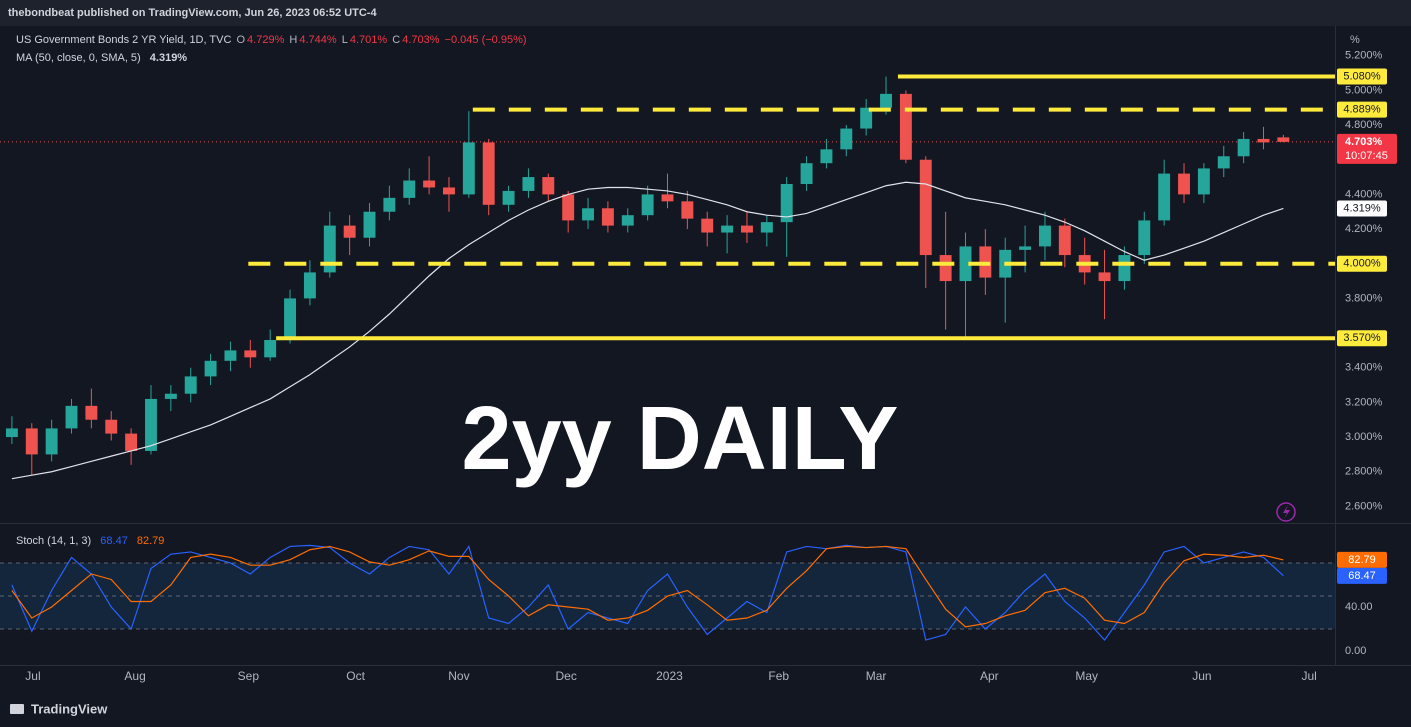 The height and width of the screenshot is (727, 1411). What do you see at coordinates (1364, 194) in the screenshot?
I see `y-tick-label: 4.400%` at bounding box center [1364, 194].